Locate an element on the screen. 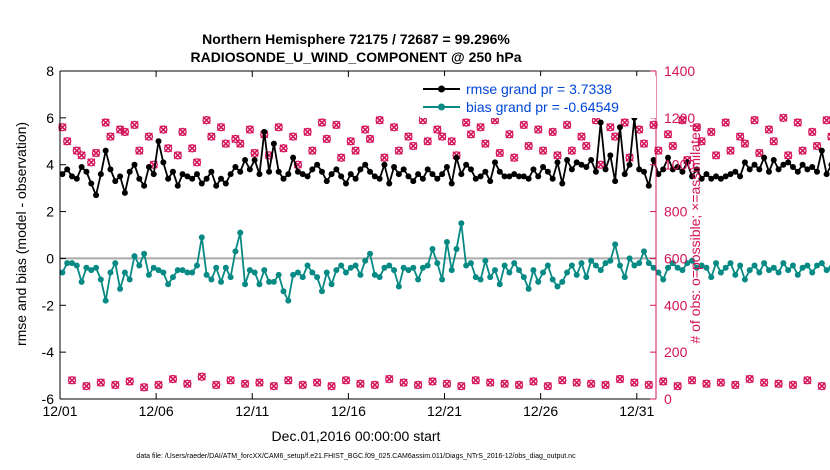 The image size is (830, 470). y2-tick-label: 0 is located at coordinates (668, 399).